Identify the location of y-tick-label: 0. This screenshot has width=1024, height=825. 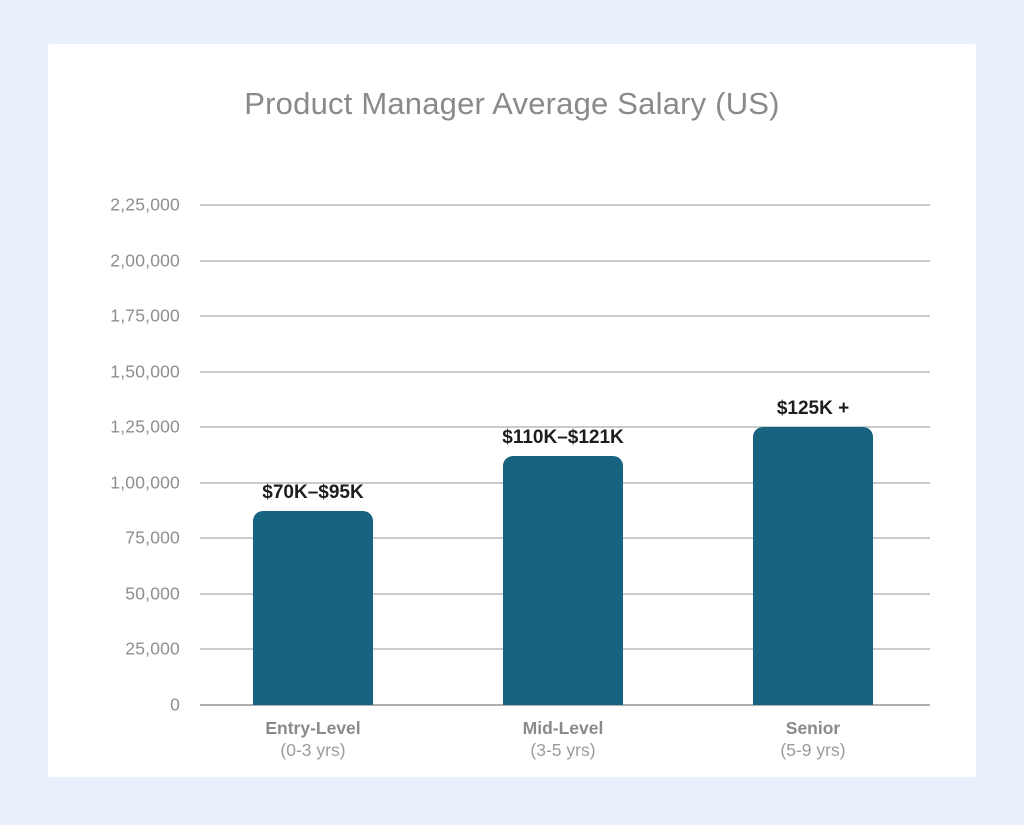
(175, 704).